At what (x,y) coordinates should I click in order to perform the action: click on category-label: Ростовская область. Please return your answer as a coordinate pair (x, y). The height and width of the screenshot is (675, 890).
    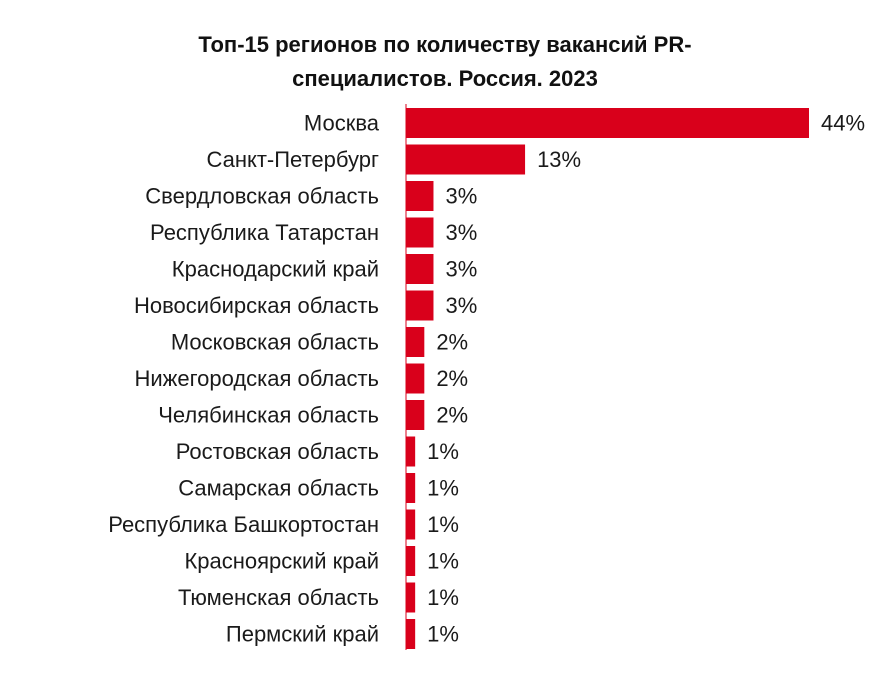
    Looking at the image, I should click on (277, 451).